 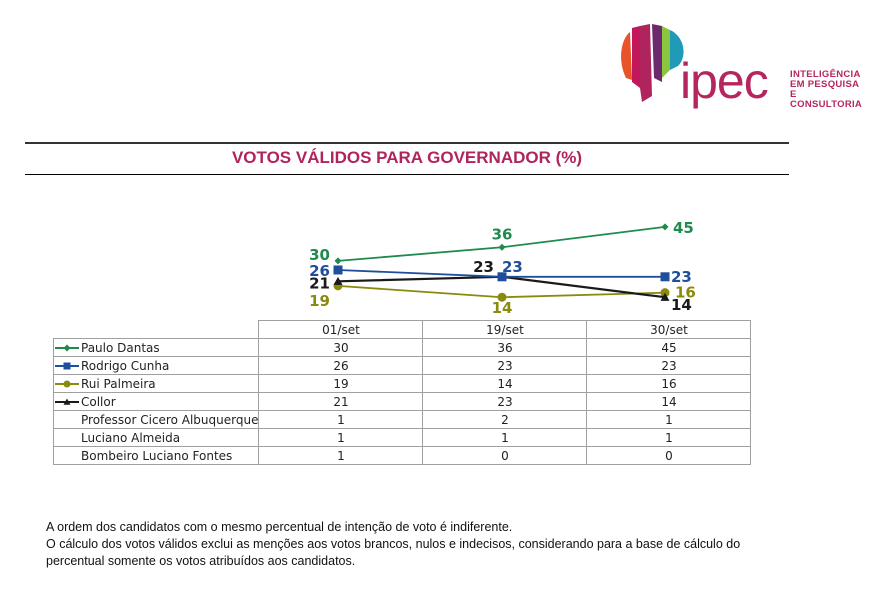 I want to click on table-row: Rui Palmeira 19 14 16, so click(x=402, y=383).